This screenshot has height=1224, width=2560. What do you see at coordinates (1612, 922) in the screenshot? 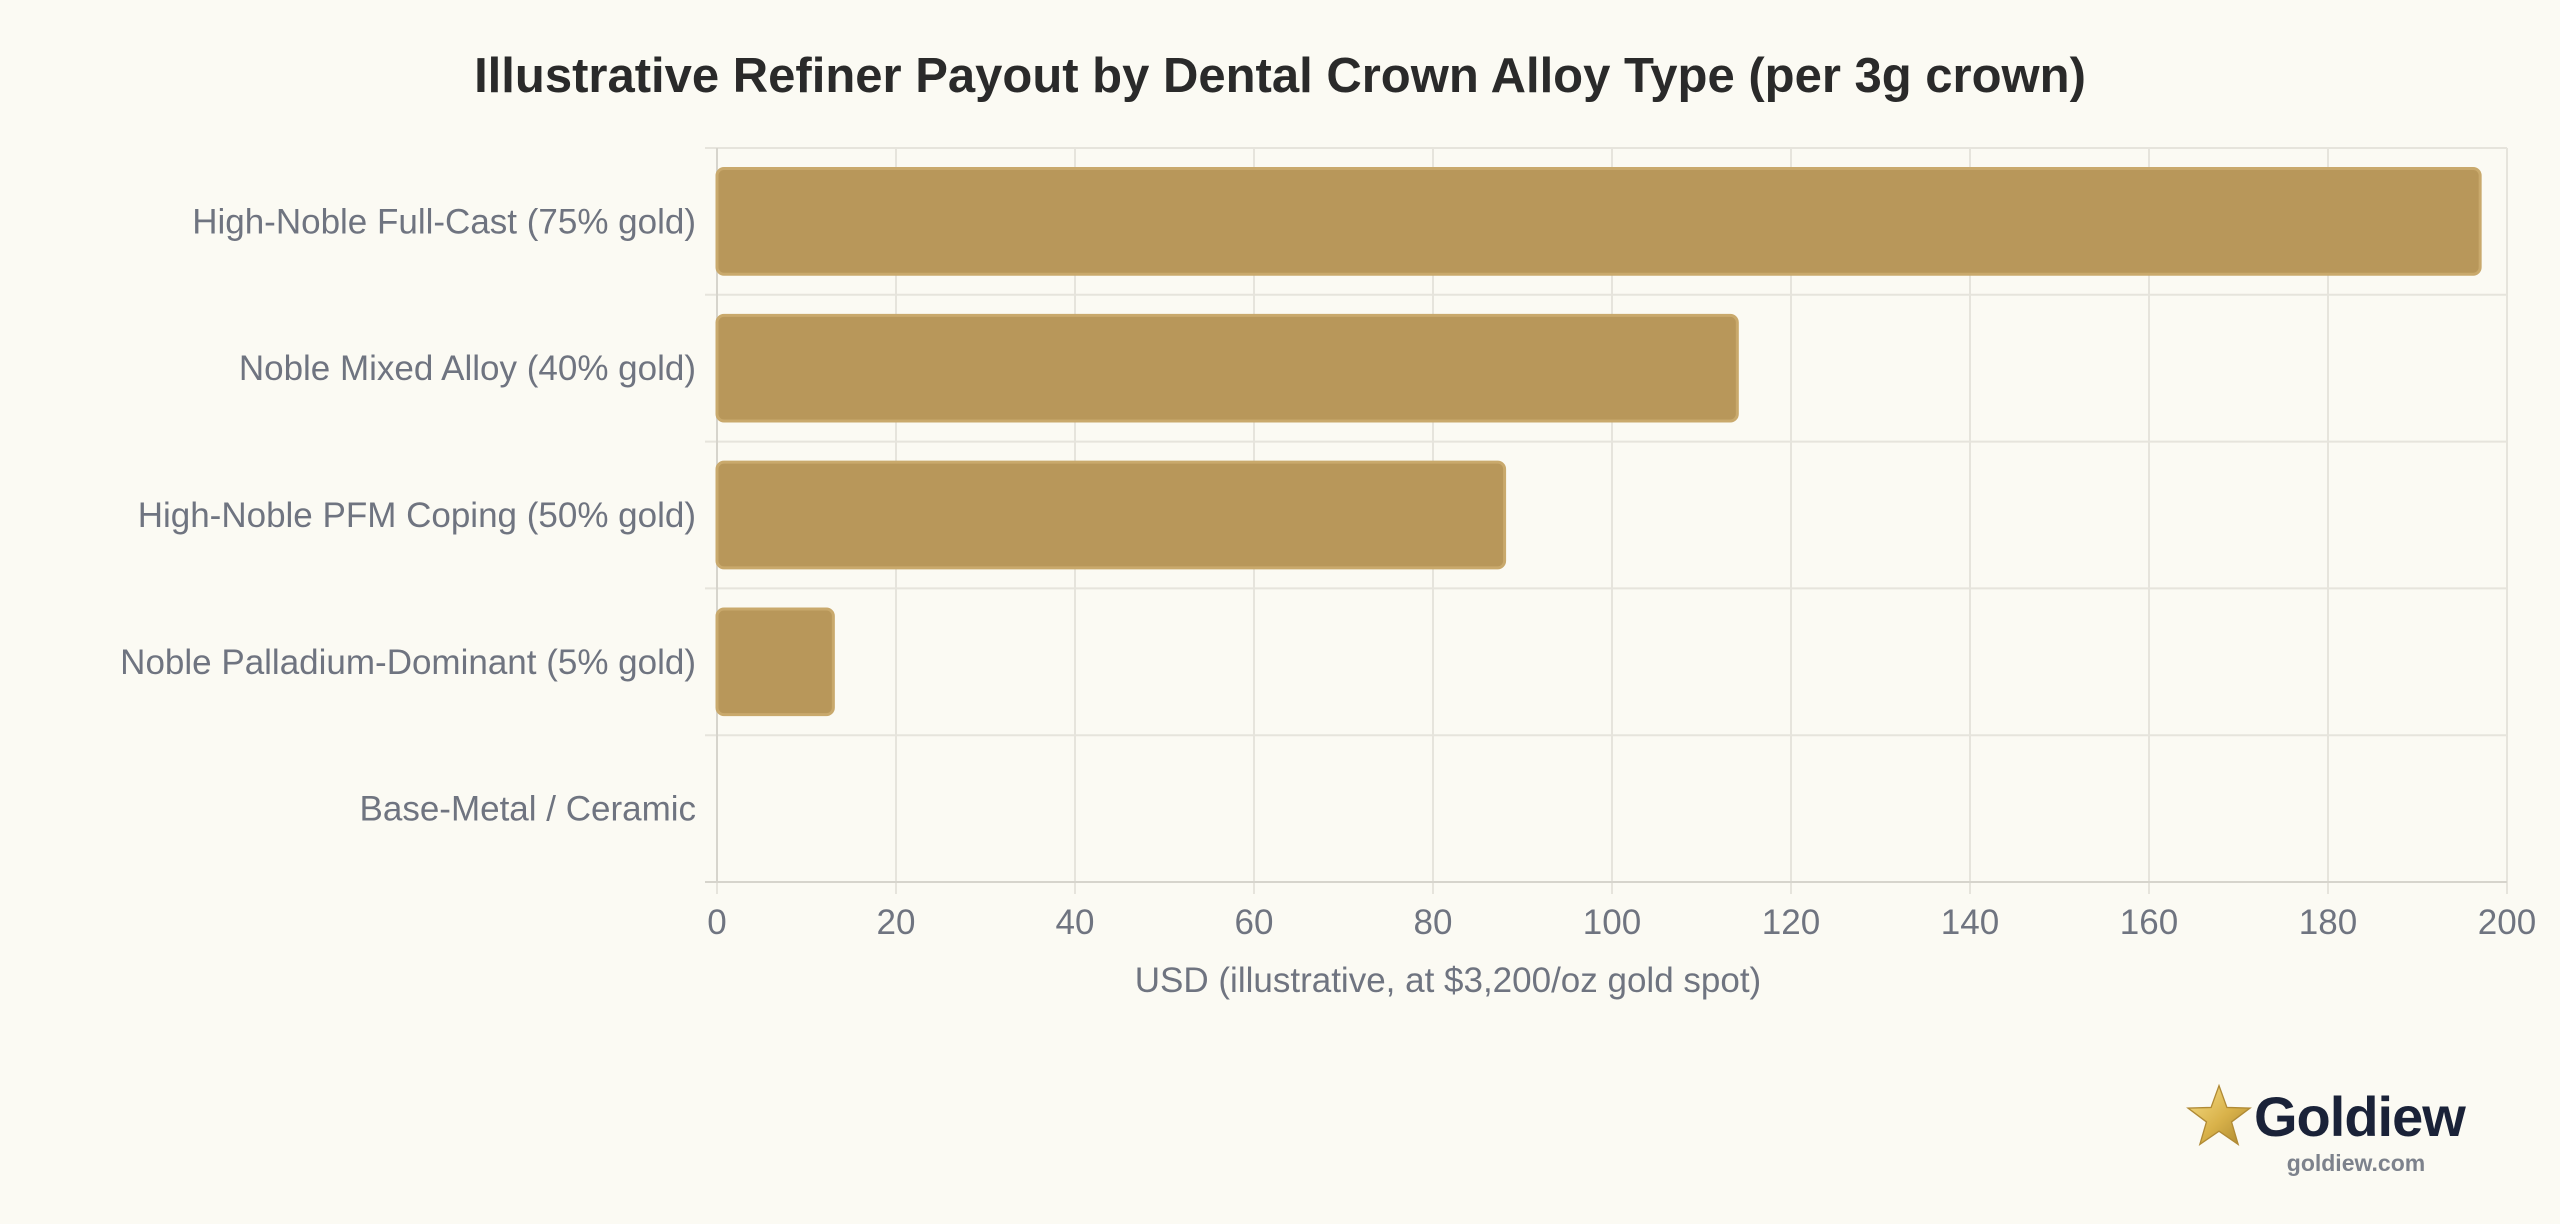
I see `x-tick-label: 100` at bounding box center [1612, 922].